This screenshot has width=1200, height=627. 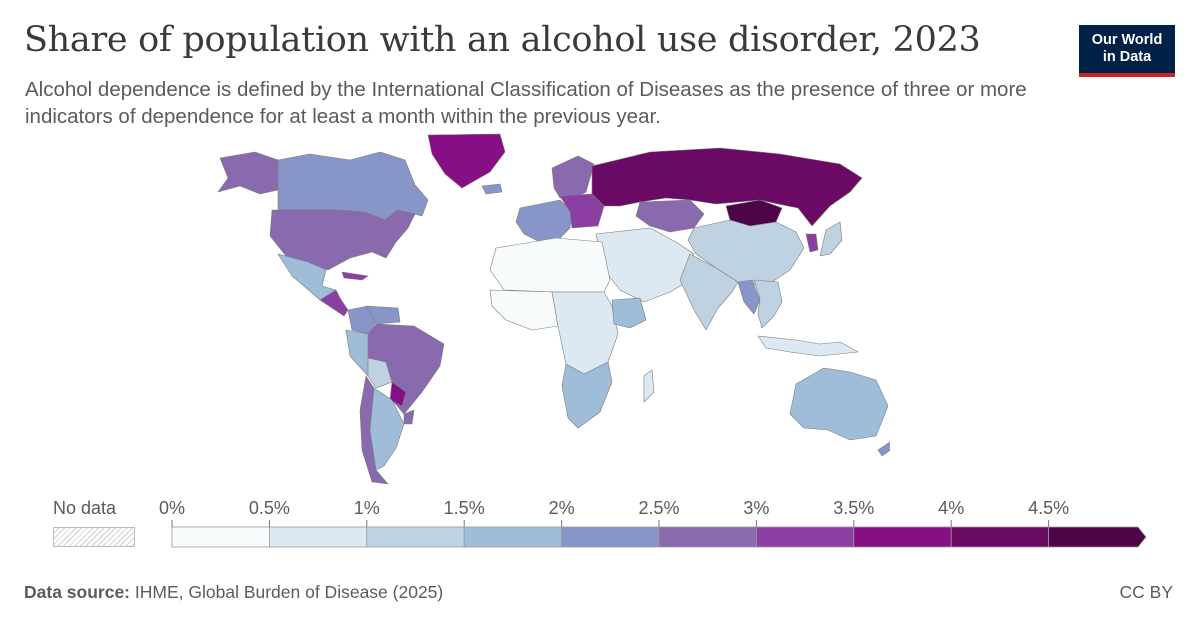 What do you see at coordinates (812, 243) in the screenshot?
I see `map-region-korea` at bounding box center [812, 243].